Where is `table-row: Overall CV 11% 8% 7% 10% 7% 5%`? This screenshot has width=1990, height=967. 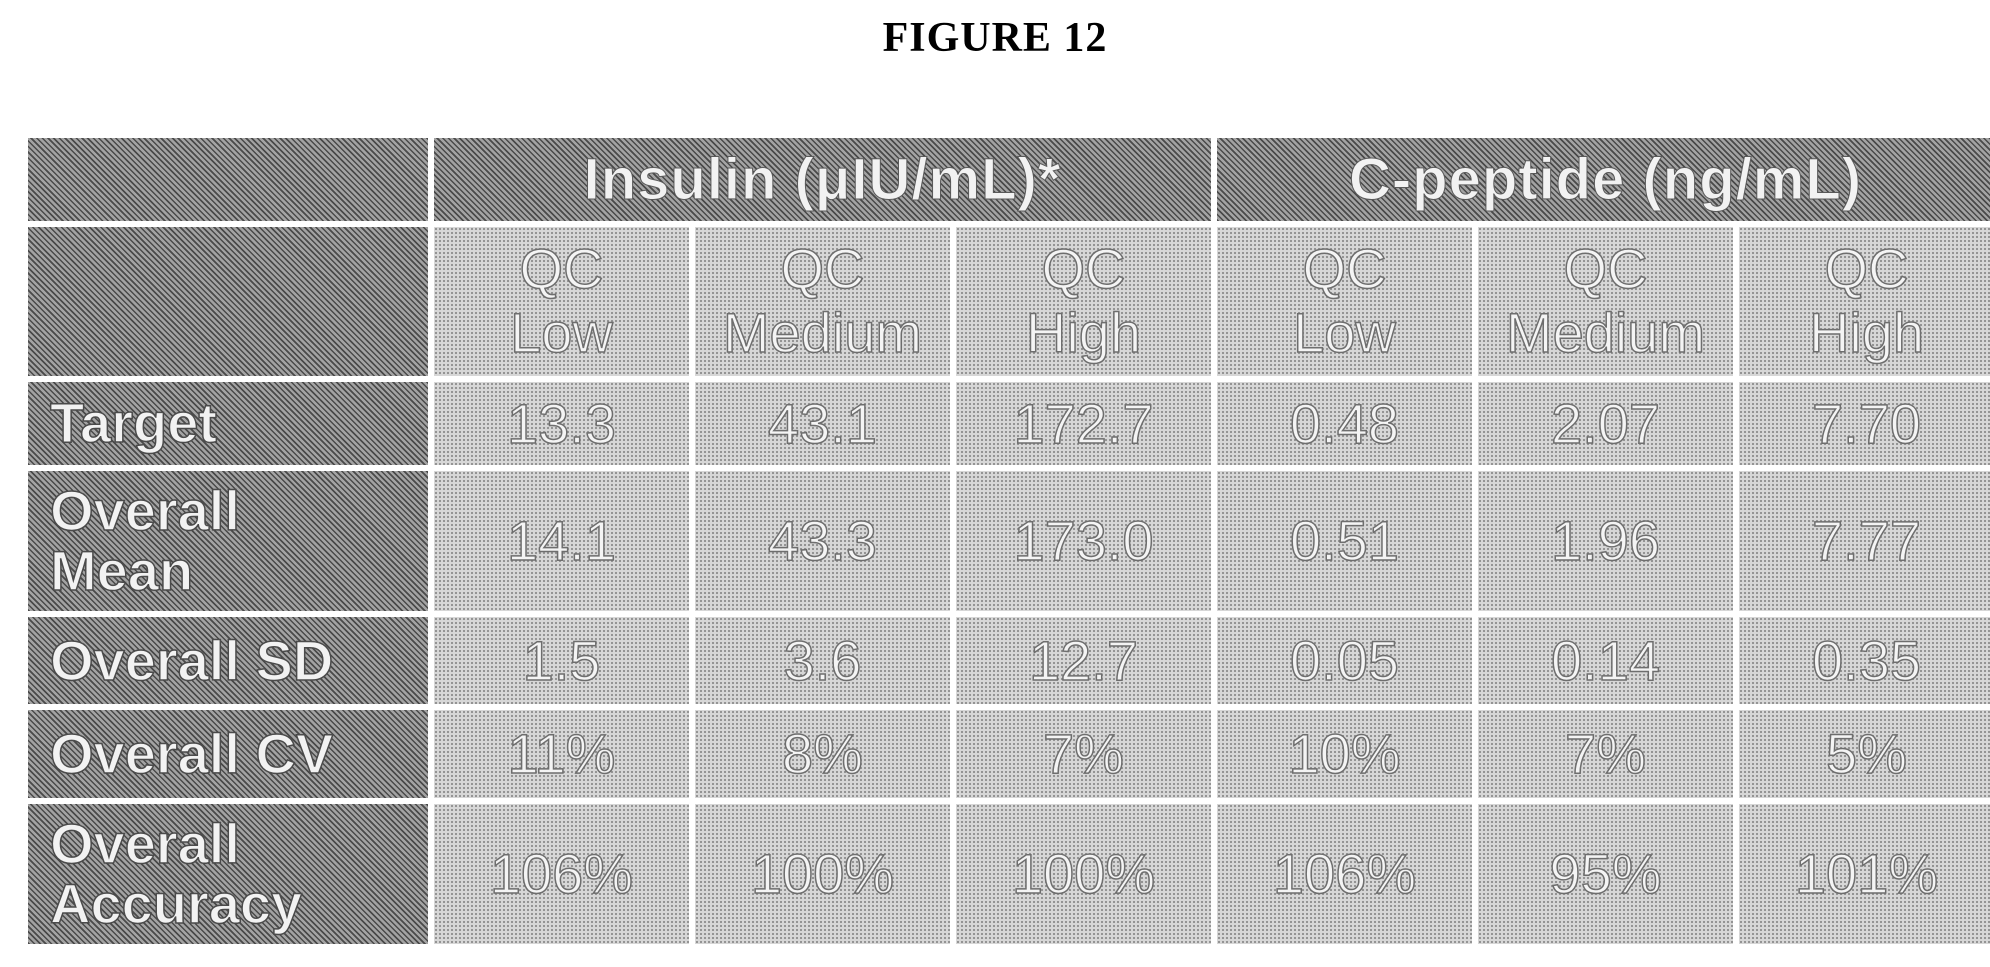
table-row: Overall CV 11% 8% 7% 10% 7% 5% is located at coordinates (1009, 754).